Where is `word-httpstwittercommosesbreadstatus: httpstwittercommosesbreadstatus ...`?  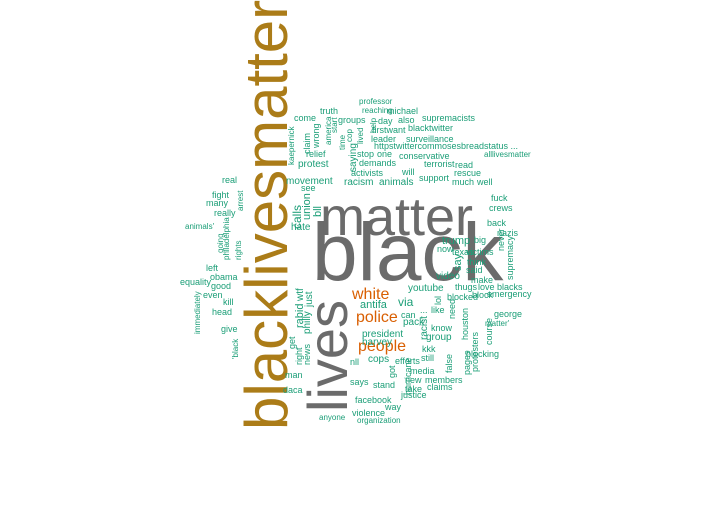
word-httpstwittercommosesbreadstatus: httpstwittercommosesbreadstatus ... is located at coordinates (446, 146).